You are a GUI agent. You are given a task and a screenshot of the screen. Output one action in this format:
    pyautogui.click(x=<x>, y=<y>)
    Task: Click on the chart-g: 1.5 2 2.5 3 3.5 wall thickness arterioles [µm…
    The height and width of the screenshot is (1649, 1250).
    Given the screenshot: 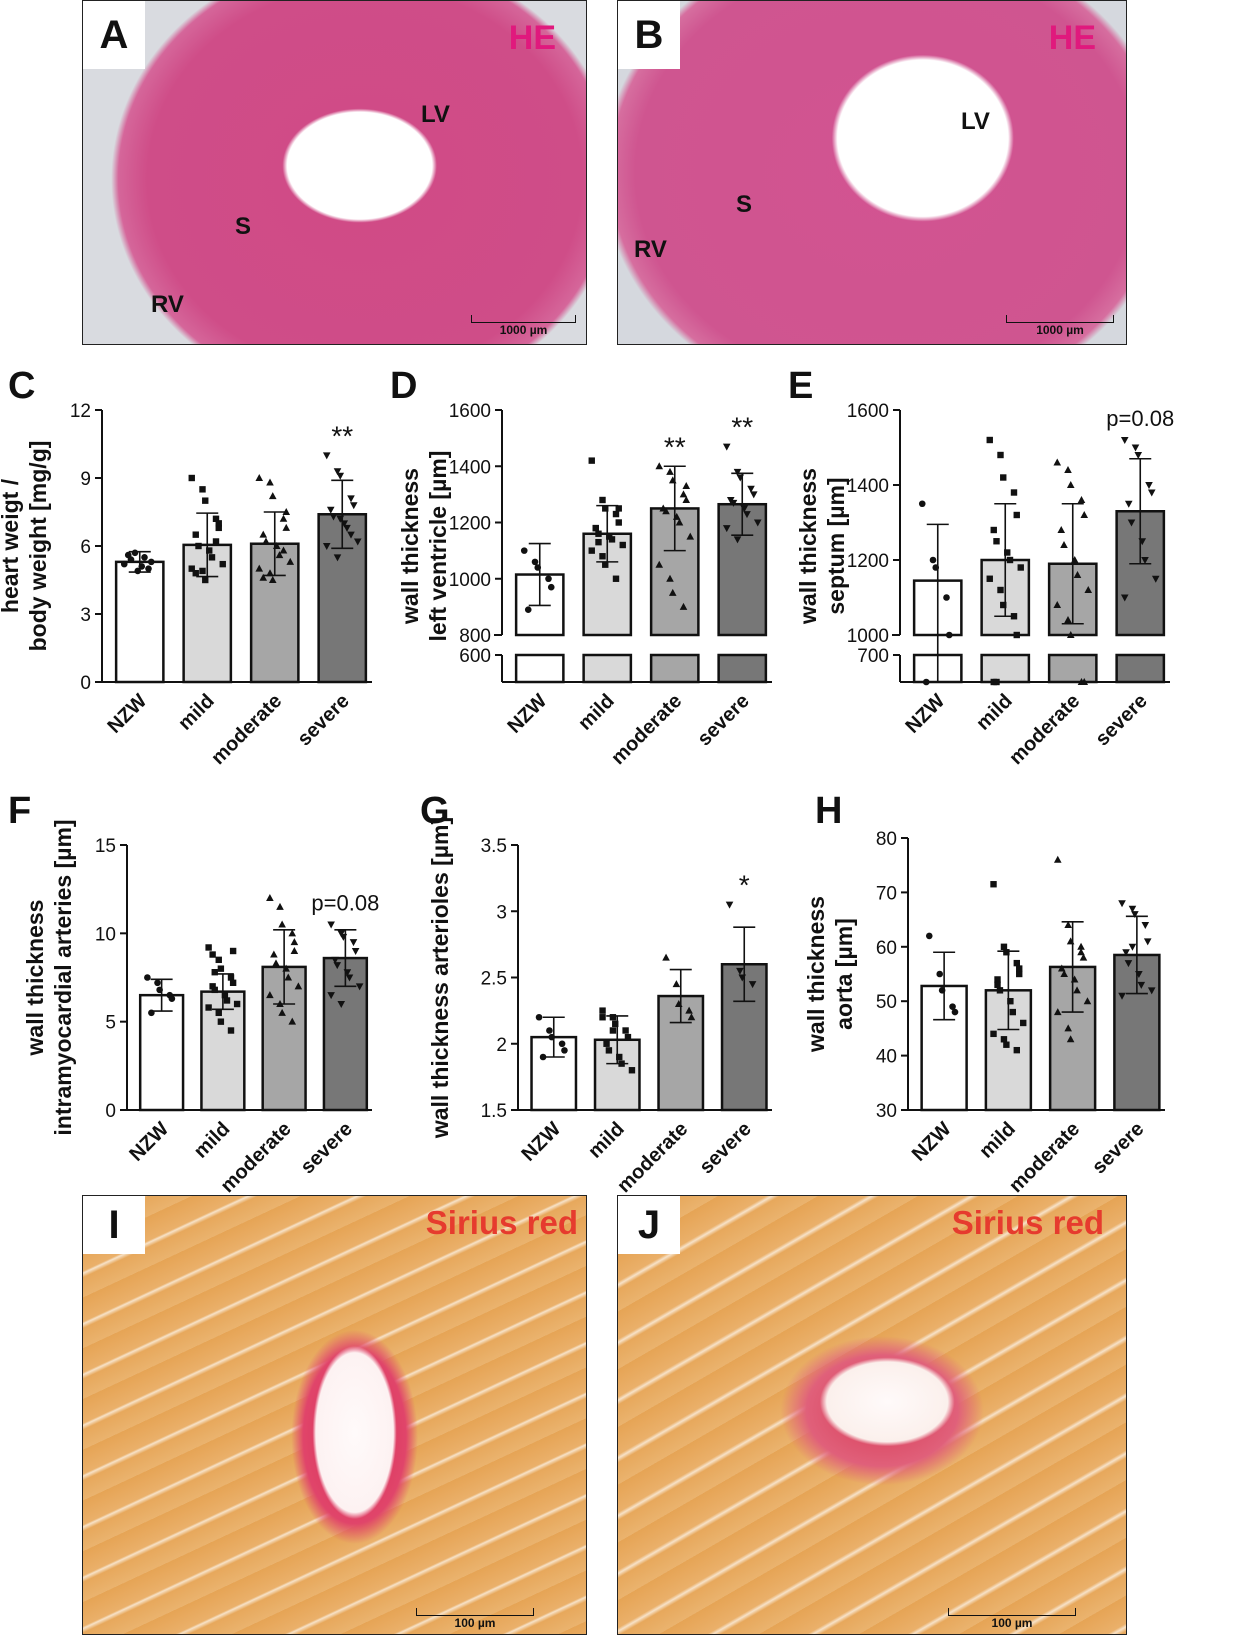 What is the action you would take?
    pyautogui.click(x=599, y=1007)
    